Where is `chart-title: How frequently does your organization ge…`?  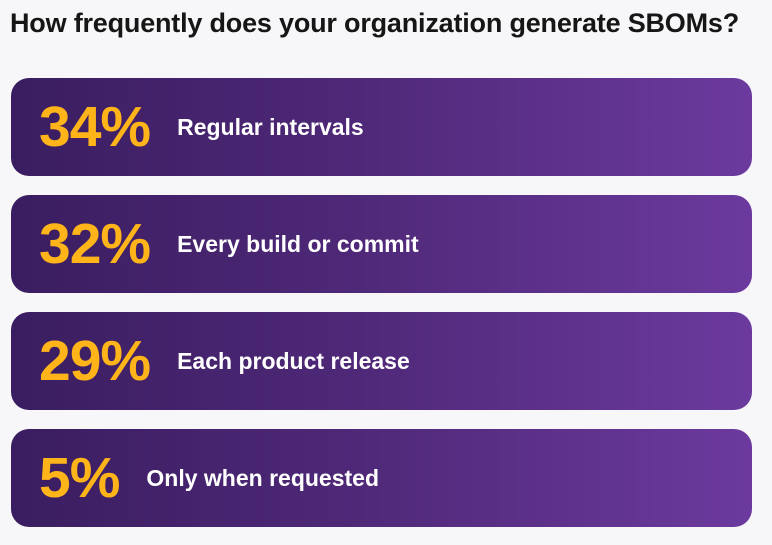
chart-title: How frequently does your organization ge… is located at coordinates (374, 23).